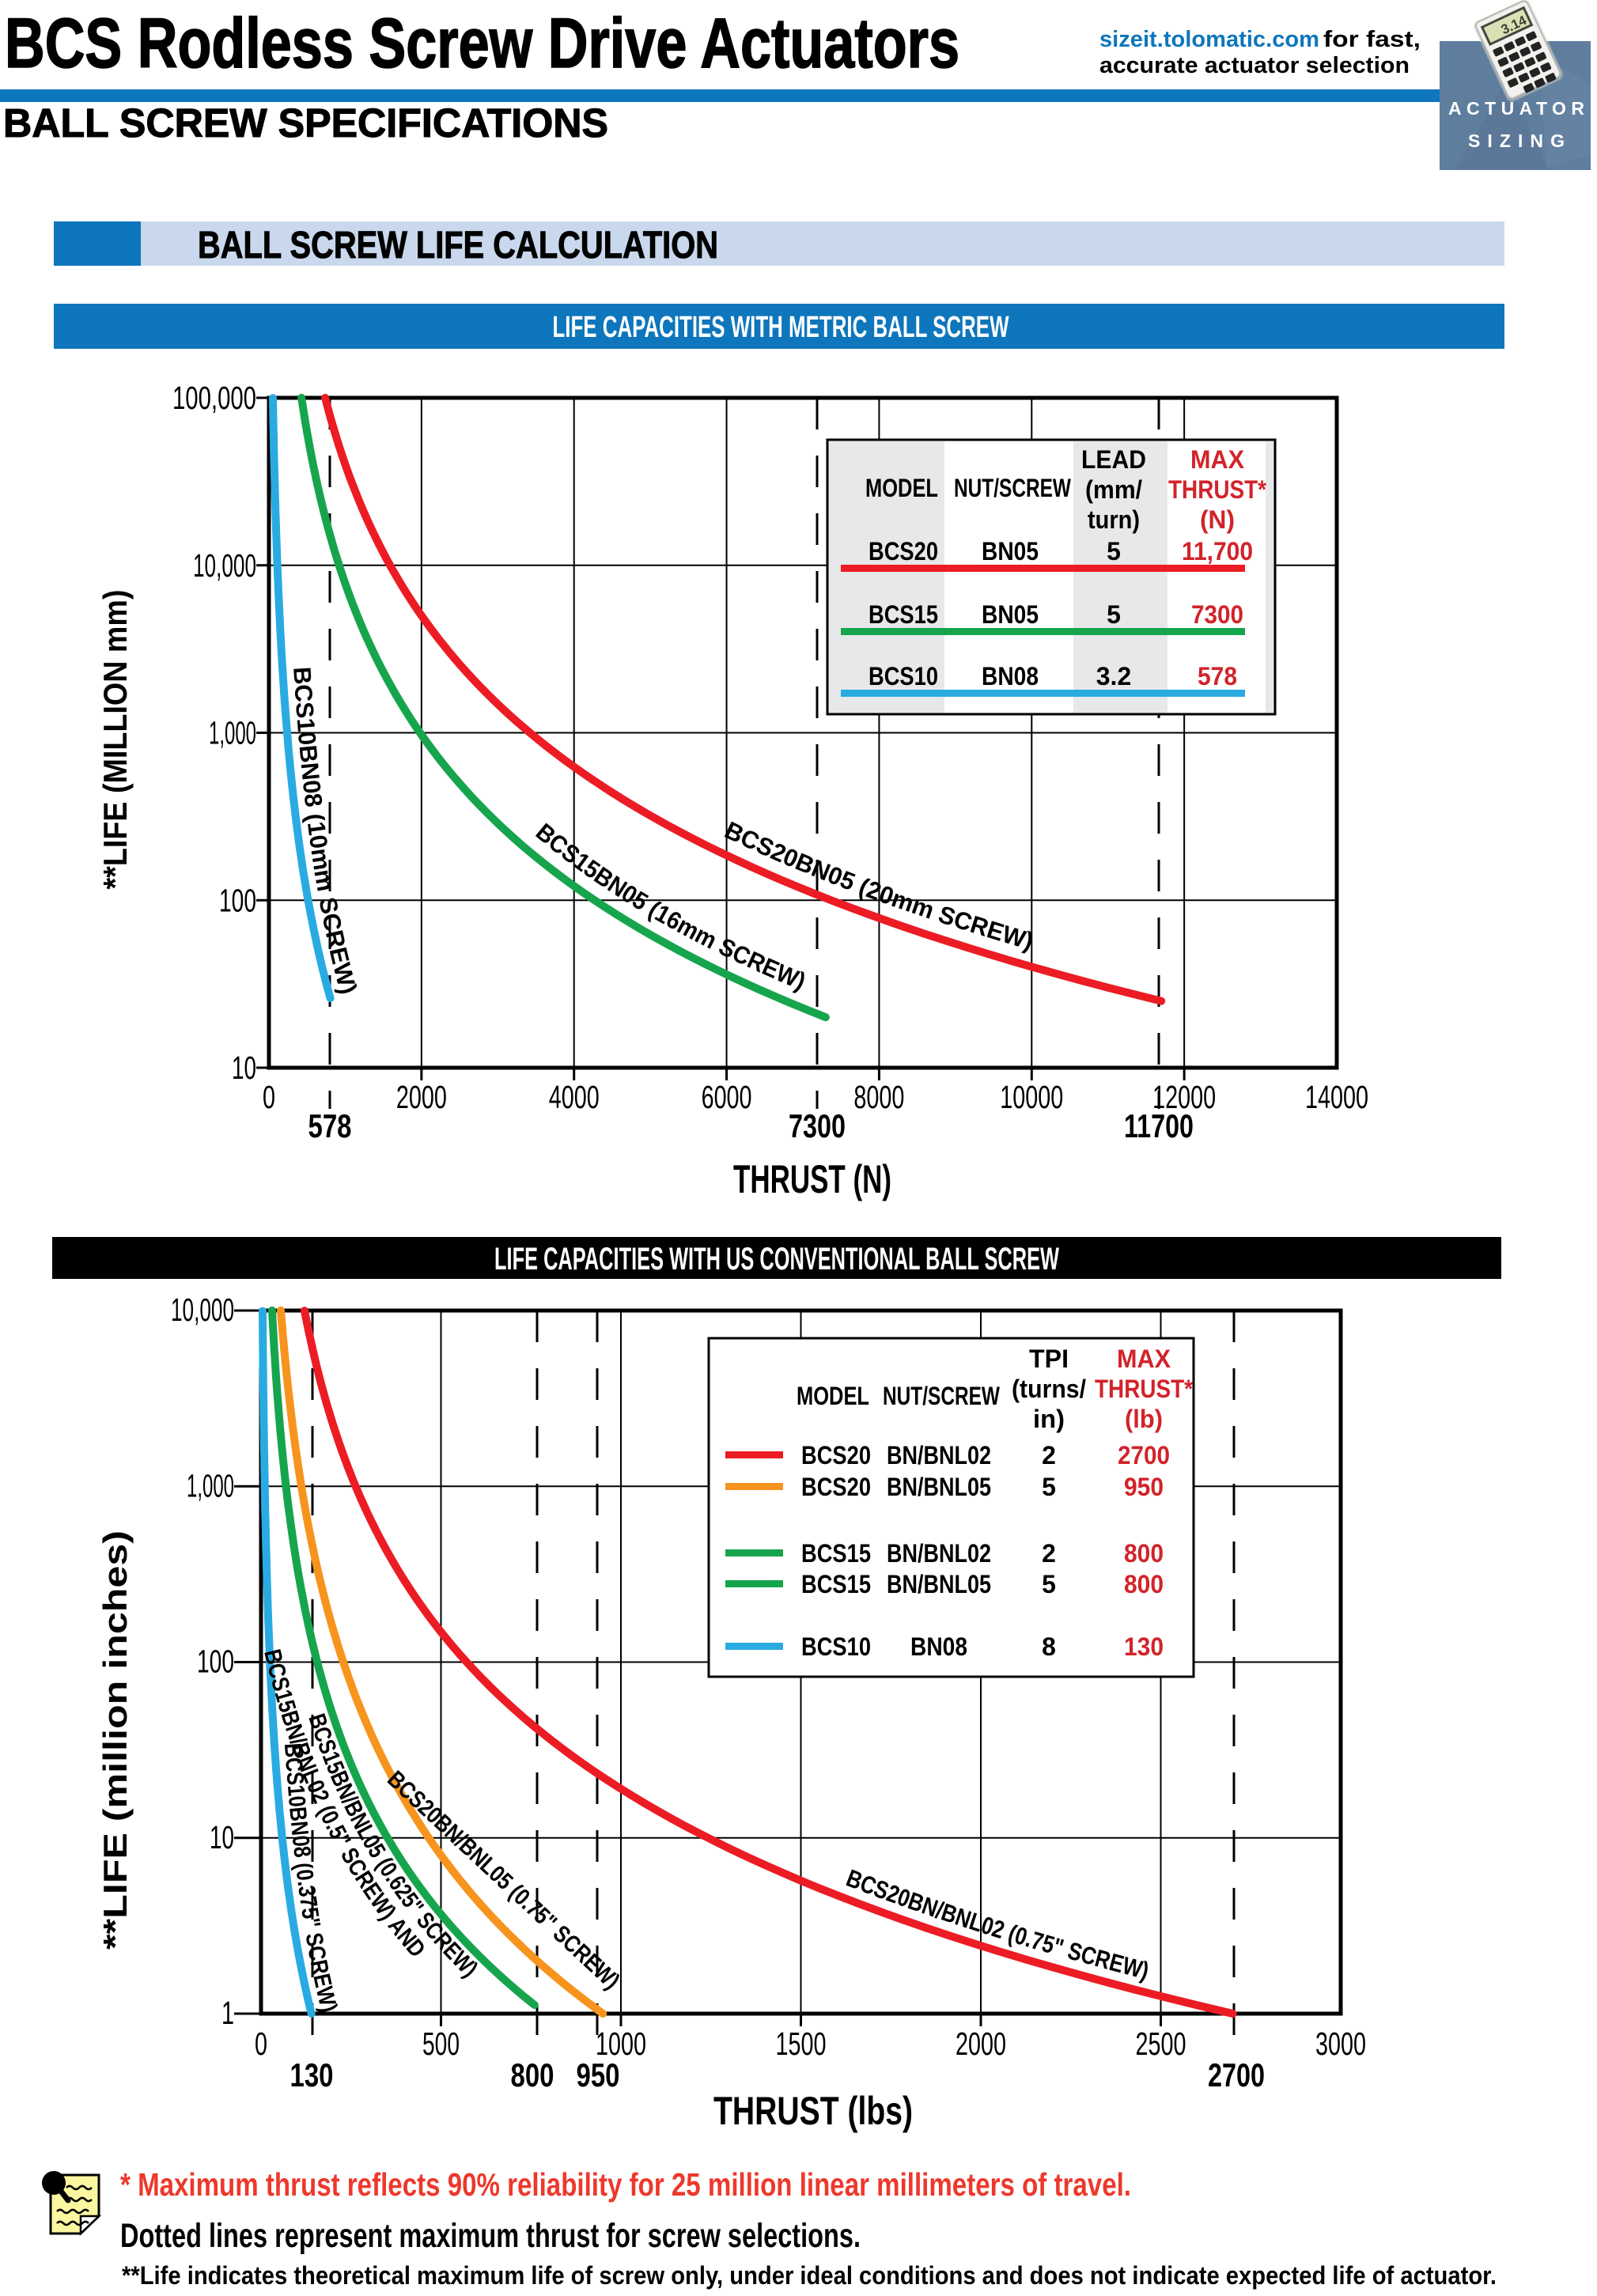 This screenshot has width=1597, height=2296. I want to click on svg-text: (lb), so click(1144, 1419).